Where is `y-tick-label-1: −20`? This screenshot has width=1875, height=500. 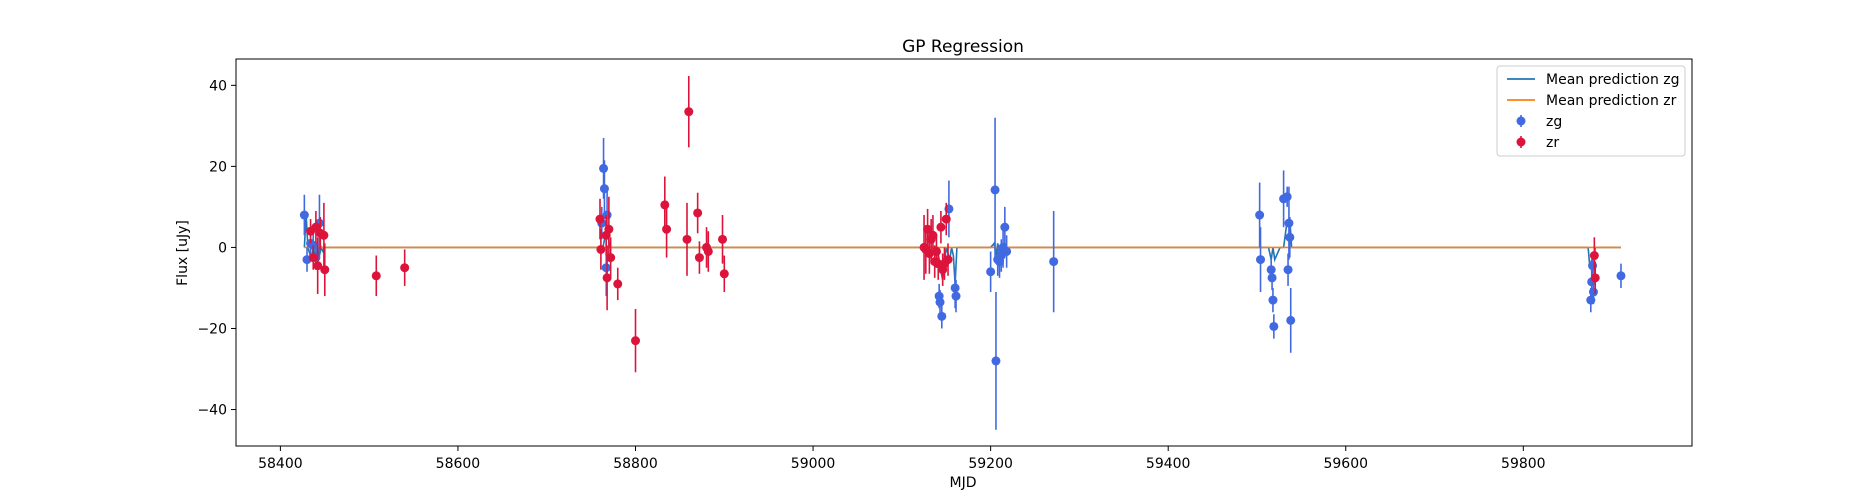 y-tick-label-1: −20 is located at coordinates (212, 329).